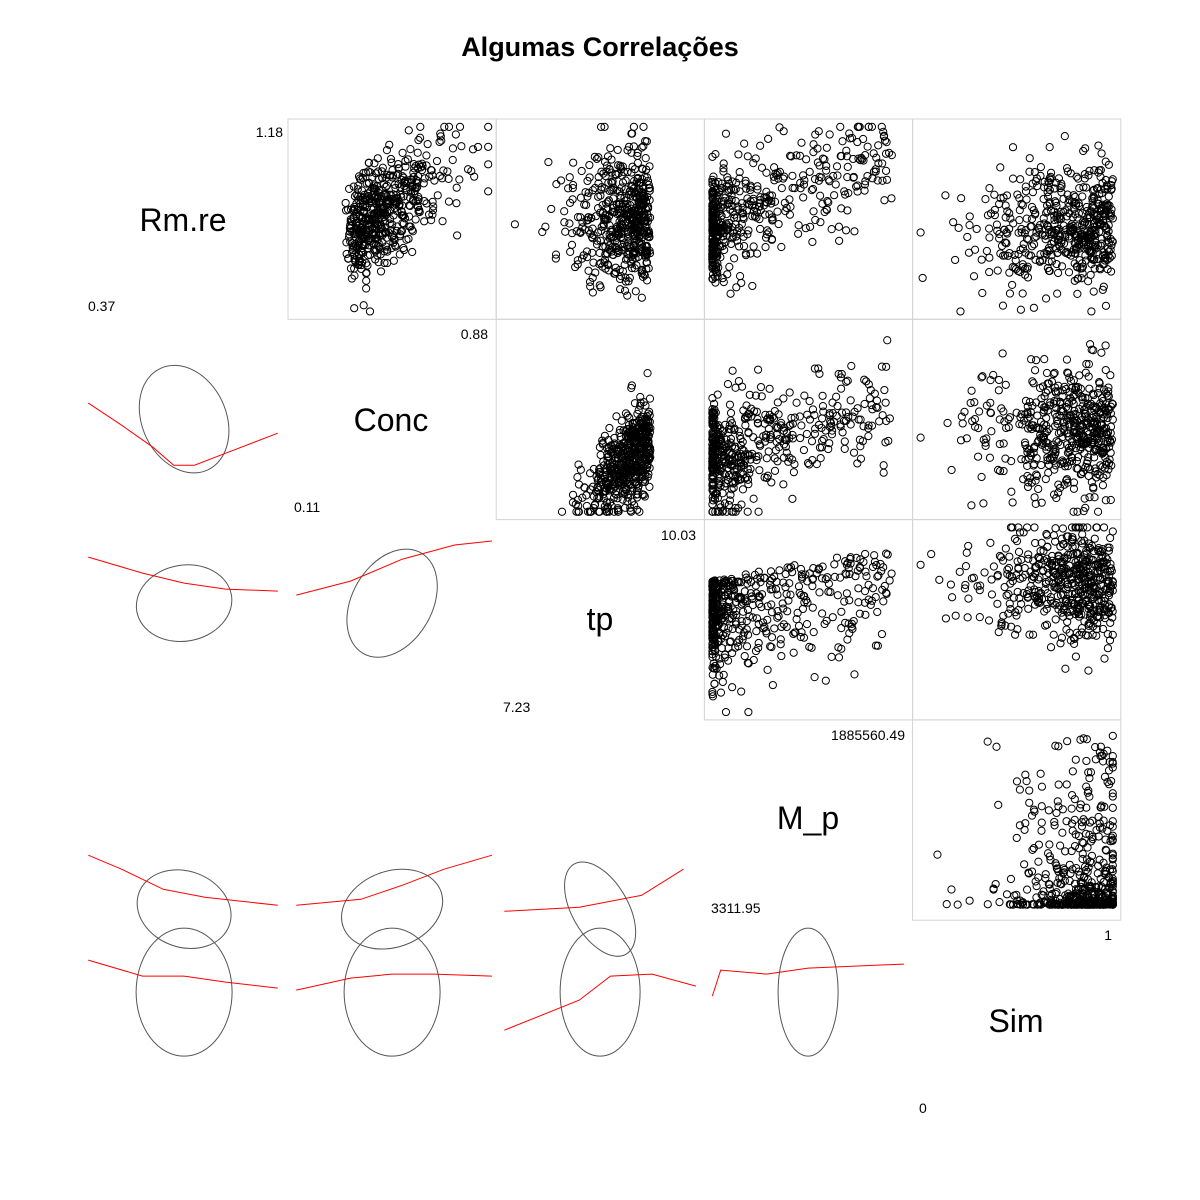 The image size is (1200, 1200). I want to click on scatter-panel-conc-m-p, so click(808, 419).